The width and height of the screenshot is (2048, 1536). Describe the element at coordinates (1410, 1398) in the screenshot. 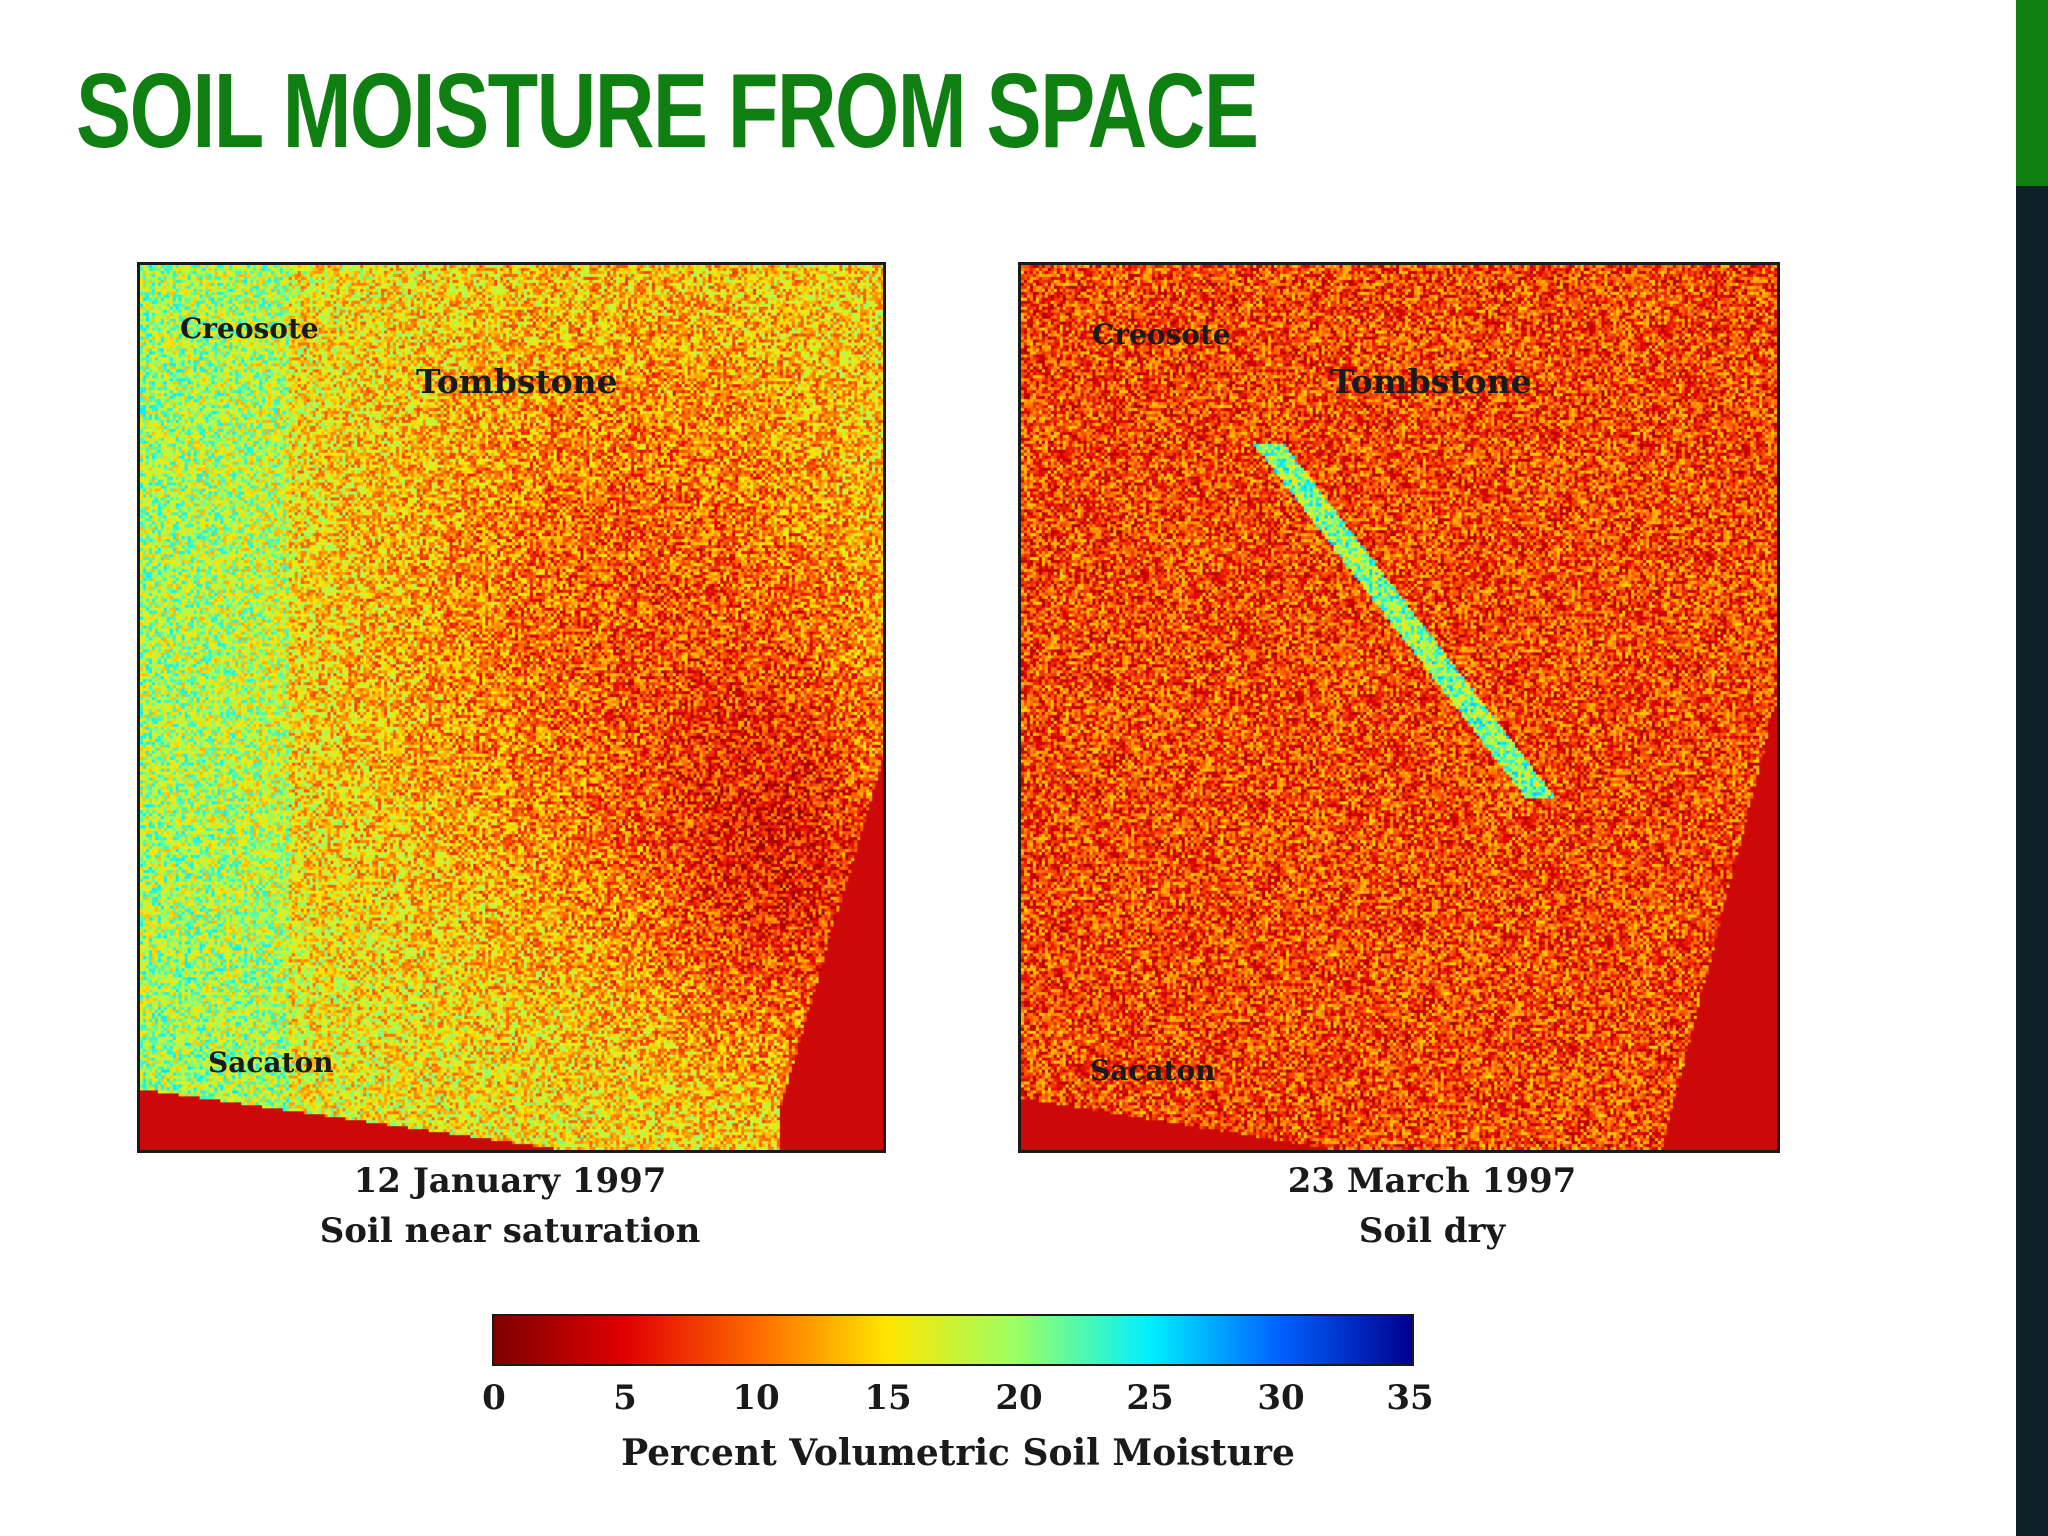

I see `colorbar-tick: 35` at that location.